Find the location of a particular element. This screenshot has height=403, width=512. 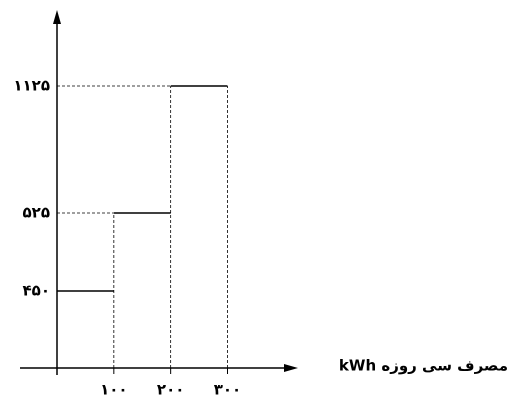

x-tick-label: ۱۰۰ is located at coordinates (113, 390).